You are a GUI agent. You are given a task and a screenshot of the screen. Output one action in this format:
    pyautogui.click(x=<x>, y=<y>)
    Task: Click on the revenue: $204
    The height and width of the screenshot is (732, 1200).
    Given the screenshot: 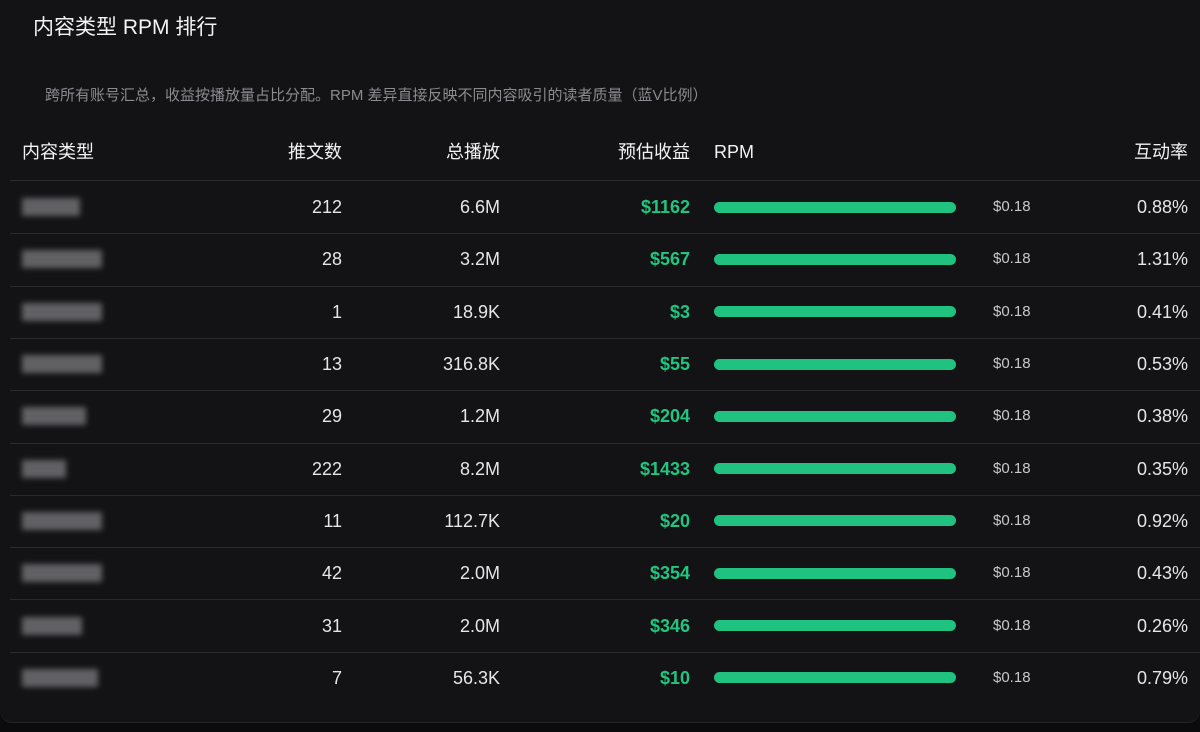 What is the action you would take?
    pyautogui.click(x=669, y=416)
    